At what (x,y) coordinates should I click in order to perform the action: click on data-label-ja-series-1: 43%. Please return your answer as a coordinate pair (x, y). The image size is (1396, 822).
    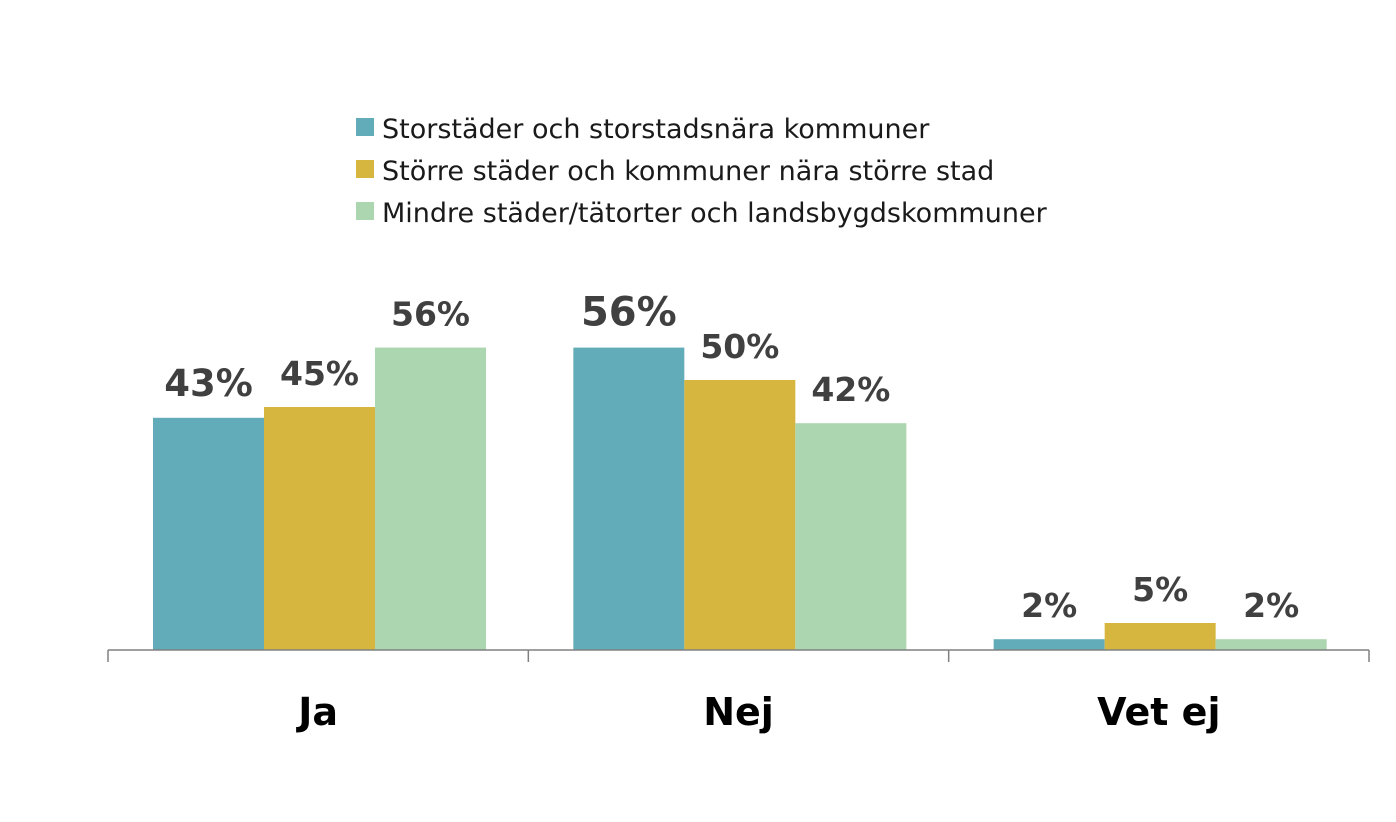
    Looking at the image, I should click on (208, 383).